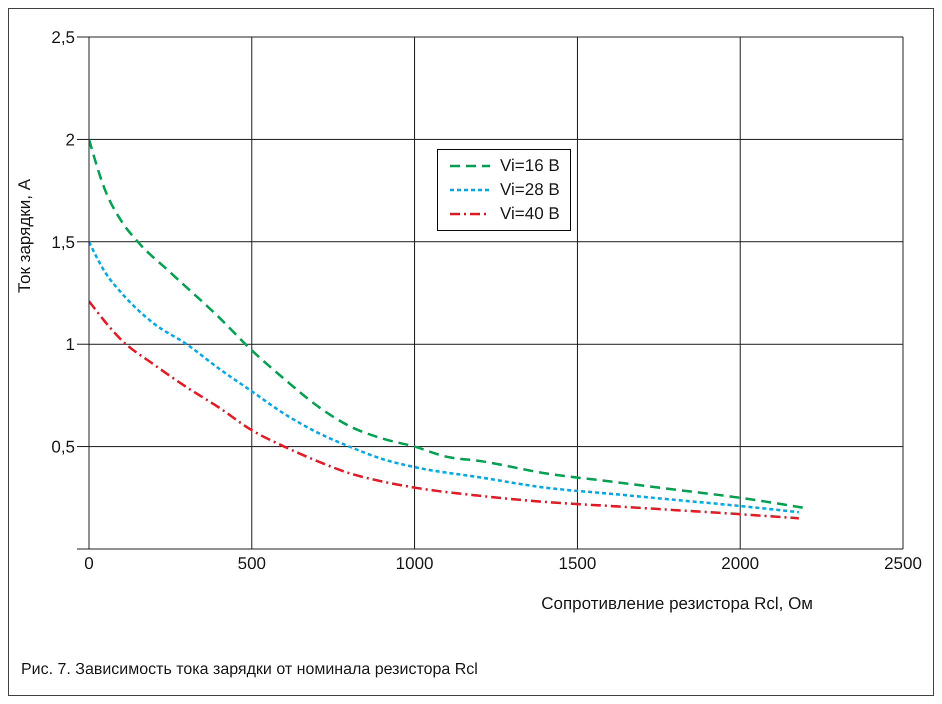 The image size is (942, 704). What do you see at coordinates (530, 214) in the screenshot?
I see `legend-label: Vi=40 В` at bounding box center [530, 214].